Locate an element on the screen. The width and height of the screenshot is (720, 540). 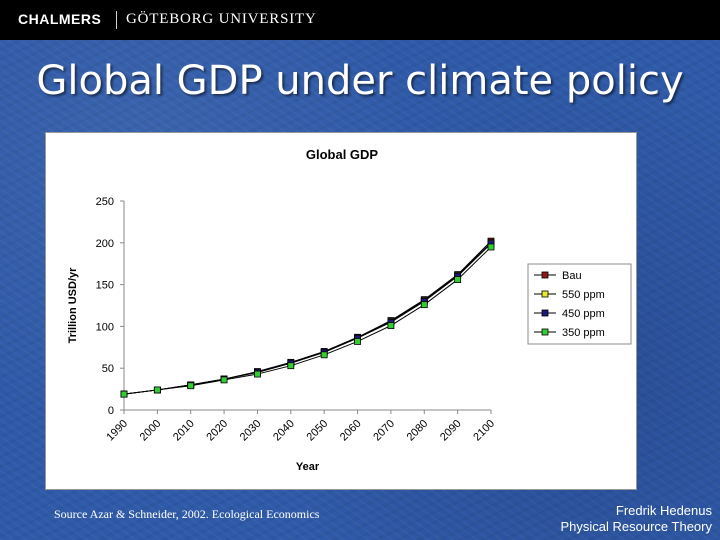
x-tick-label: 2020 is located at coordinates (217, 431).